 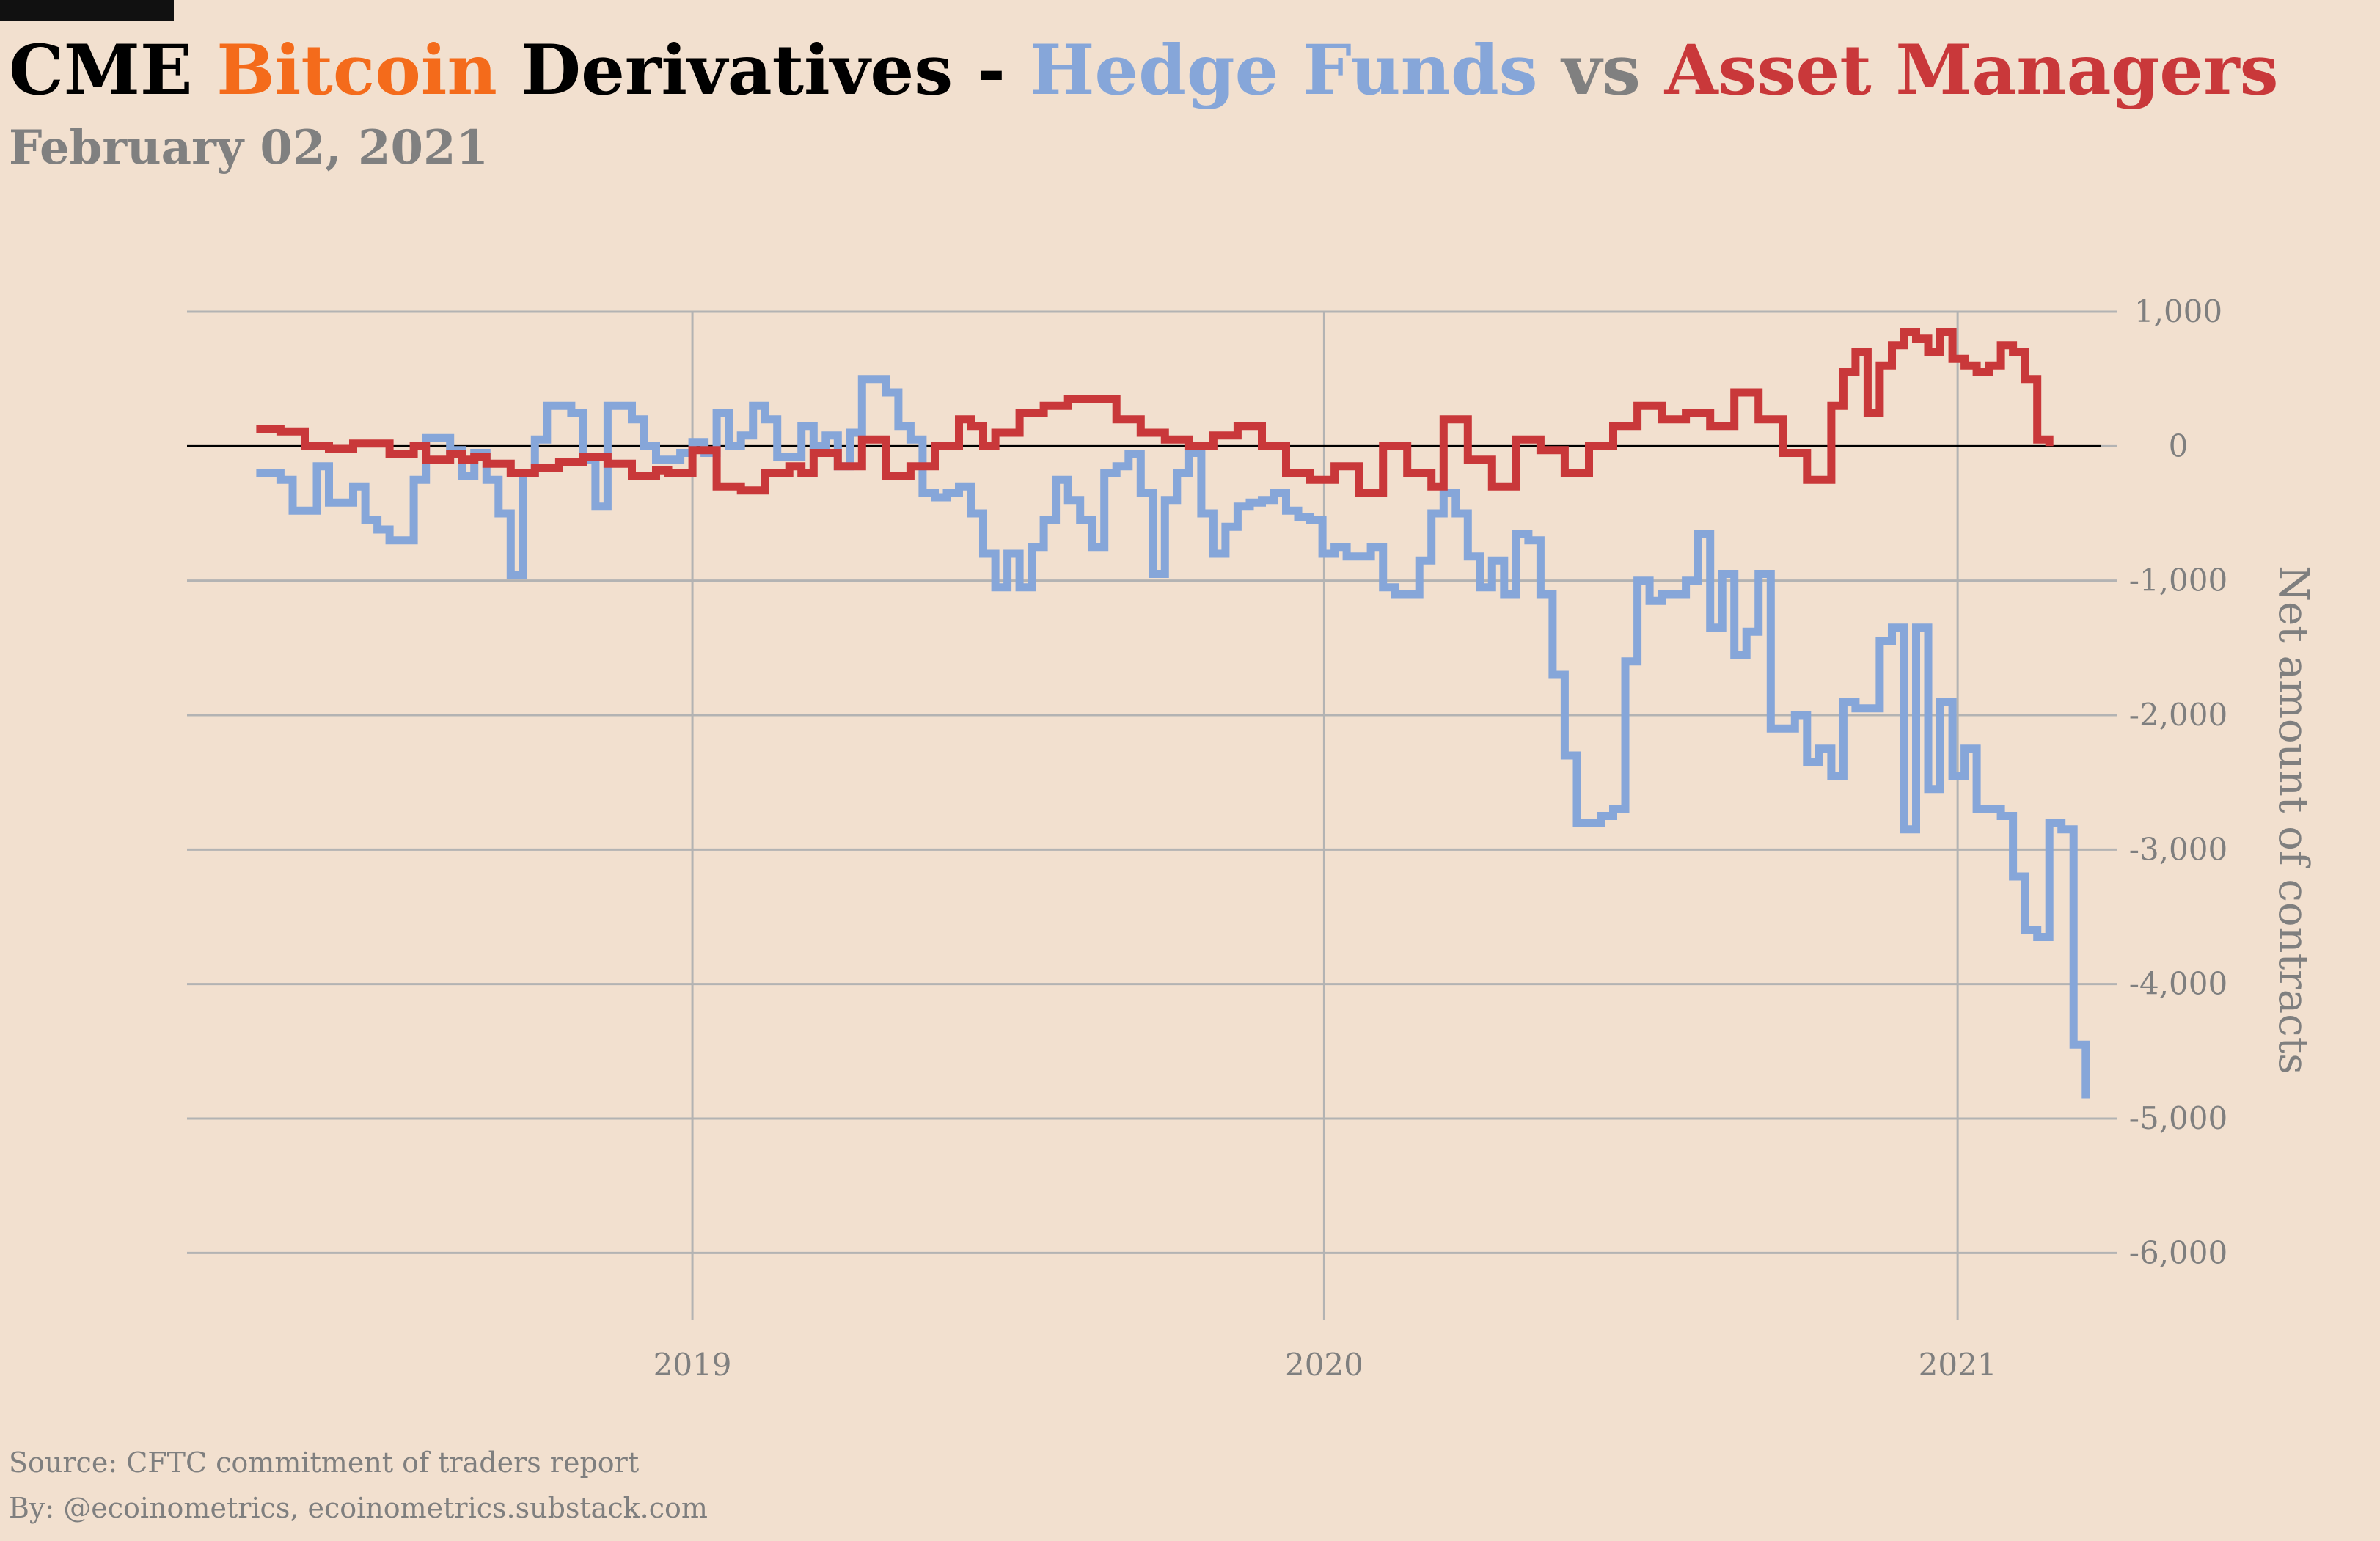 What do you see at coordinates (1284, 70) in the screenshot?
I see `title-part-hedge-funds: Hedge Funds` at bounding box center [1284, 70].